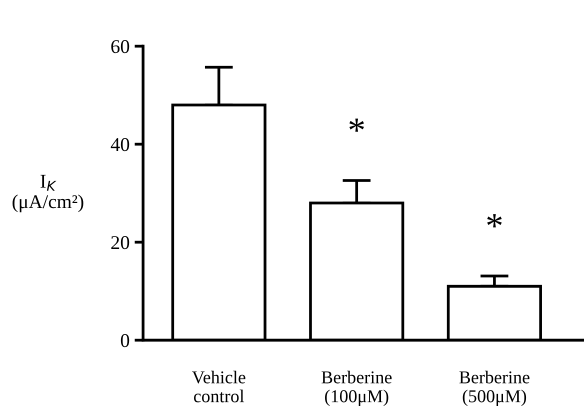 This screenshot has width=584, height=420. Describe the element at coordinates (120, 47) in the screenshot. I see `y-tick-label: 60` at that location.